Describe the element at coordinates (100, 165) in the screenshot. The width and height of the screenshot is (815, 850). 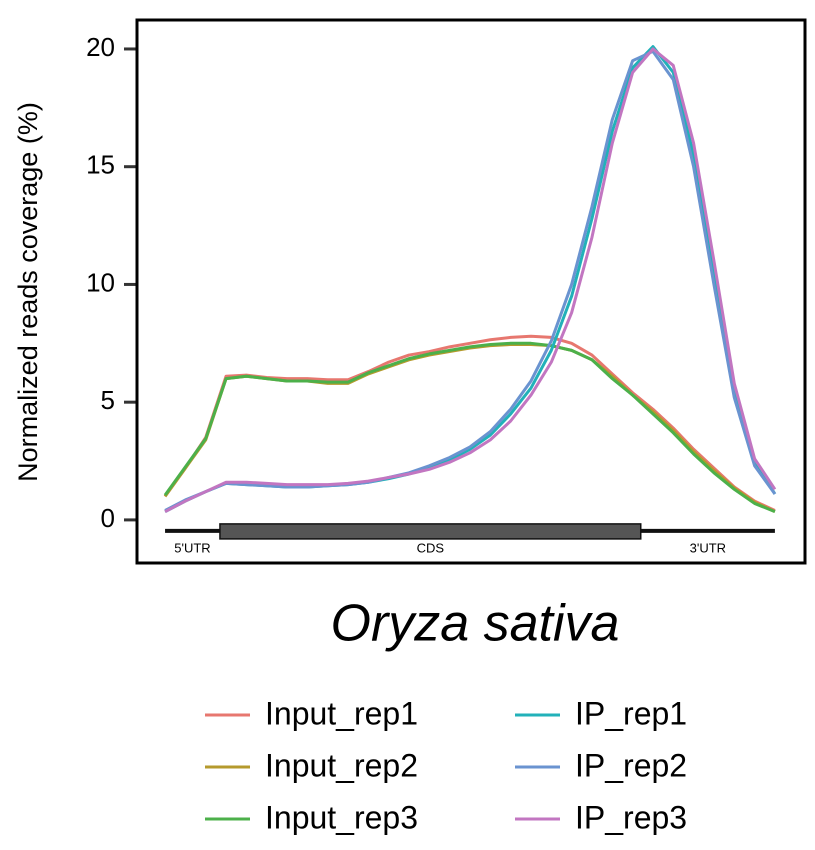
I see `y-tick-label: 15` at that location.